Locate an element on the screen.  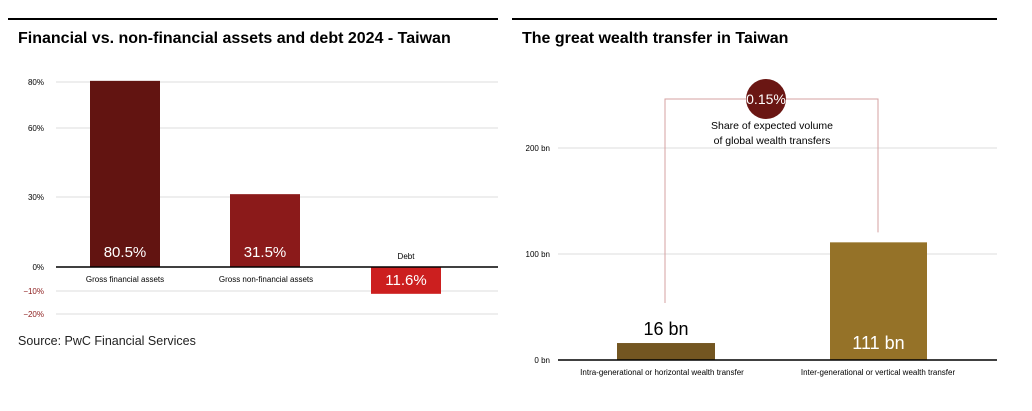
data-label: 11.6% is located at coordinates (405, 280).